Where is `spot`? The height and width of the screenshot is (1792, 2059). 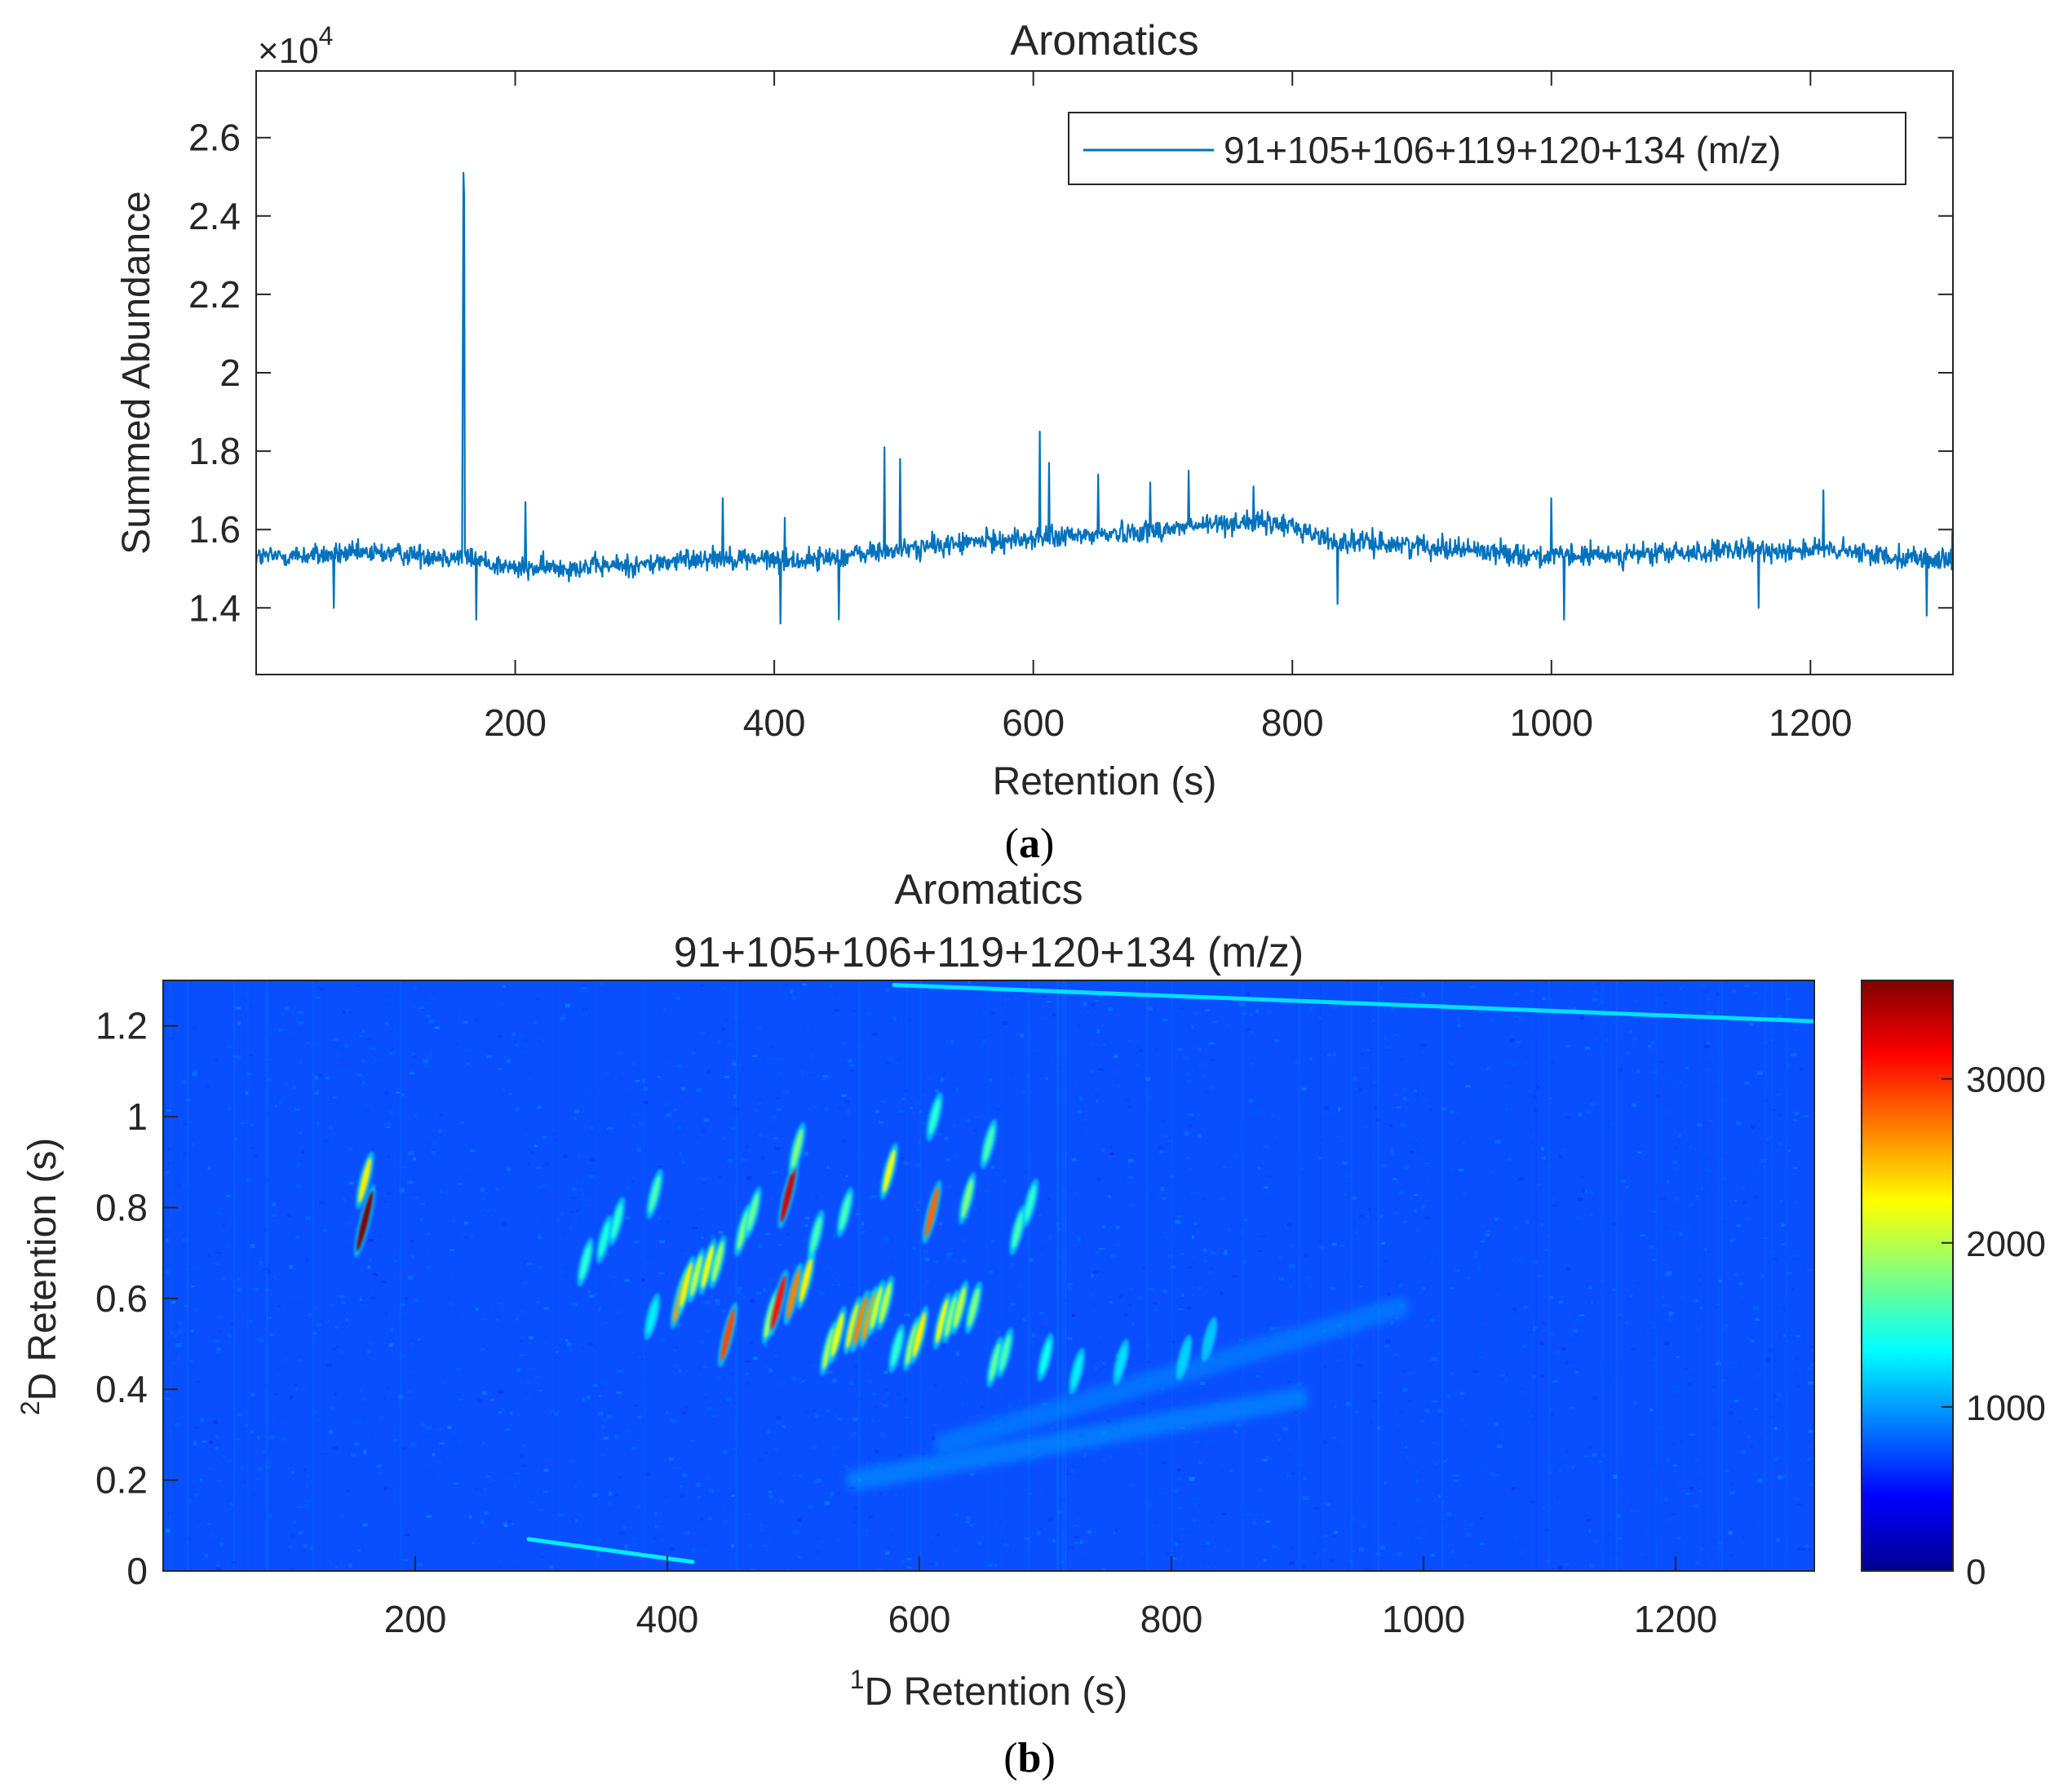 spot is located at coordinates (1030, 1203).